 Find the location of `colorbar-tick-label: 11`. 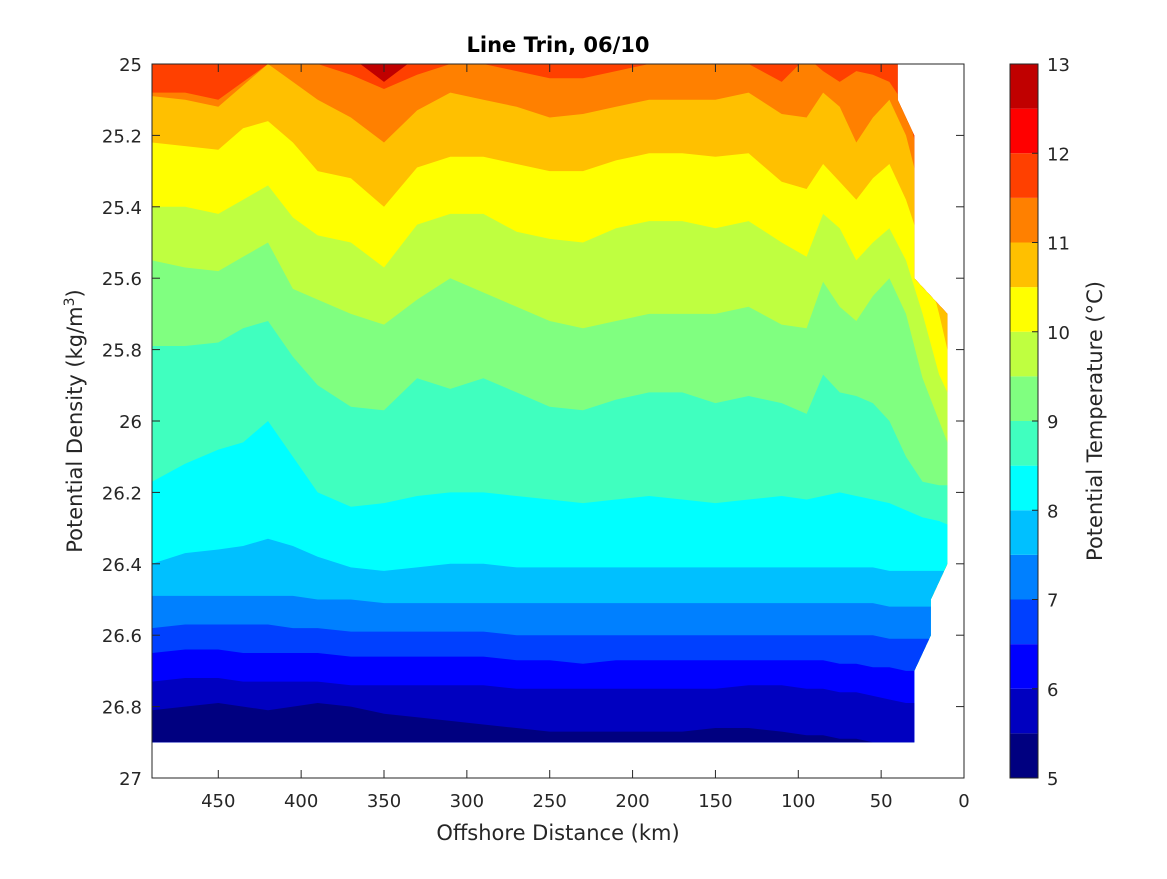

colorbar-tick-label: 11 is located at coordinates (1058, 244).